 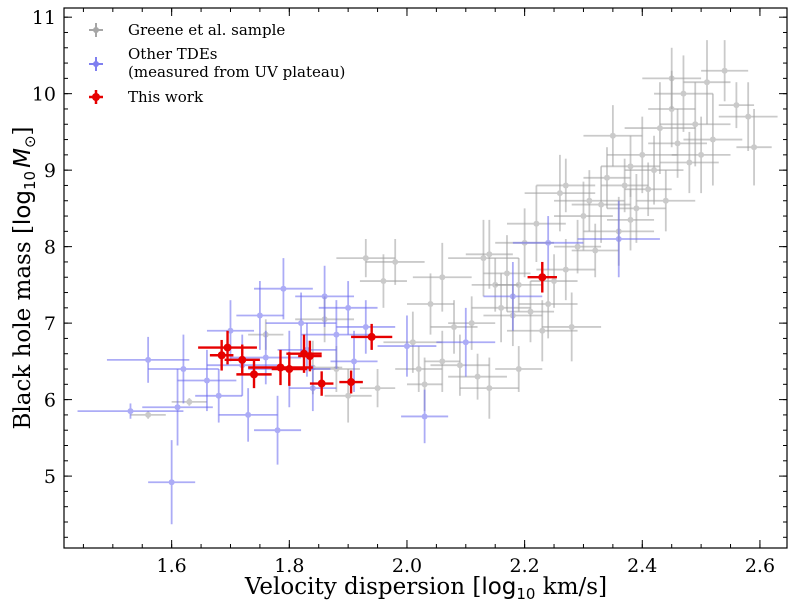 What do you see at coordinates (23, 327) in the screenshot?
I see `y-axis-label-text: Black hole mass [` at bounding box center [23, 327].